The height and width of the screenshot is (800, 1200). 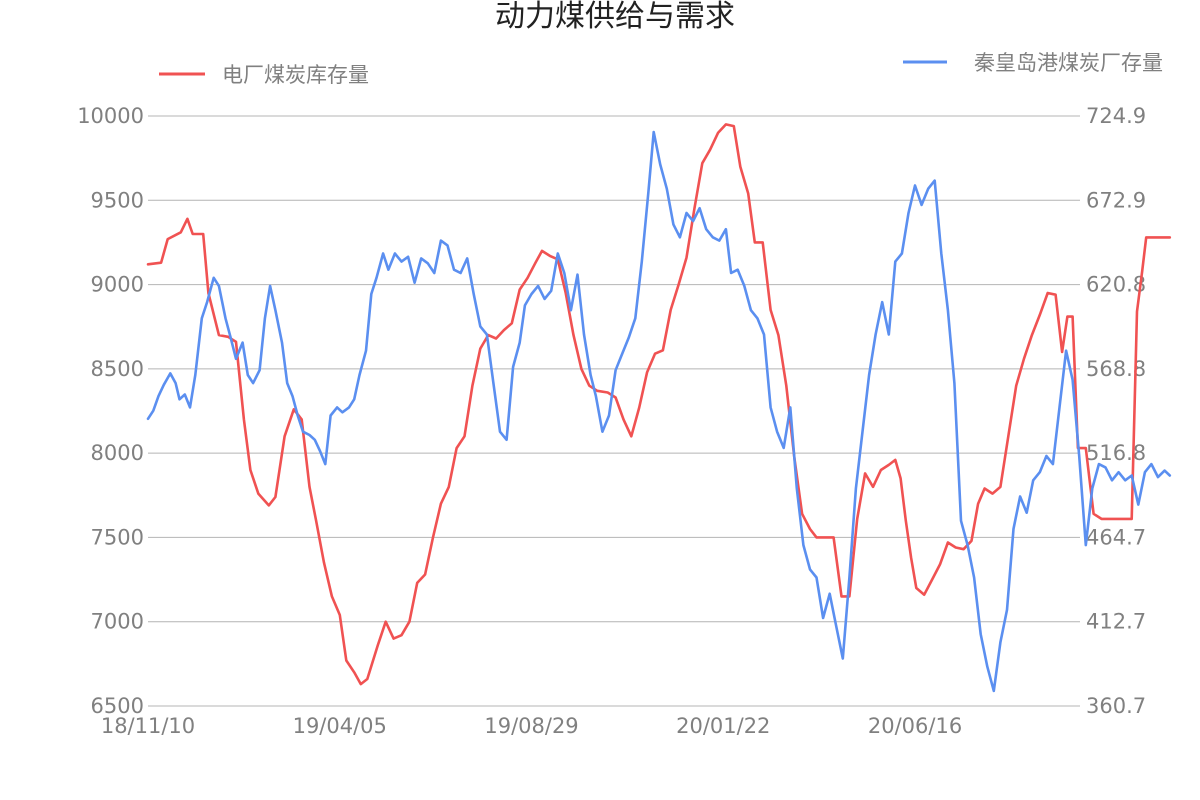 What do you see at coordinates (117, 706) in the screenshot?
I see `left-axis-tick-label: 6500` at bounding box center [117, 706].